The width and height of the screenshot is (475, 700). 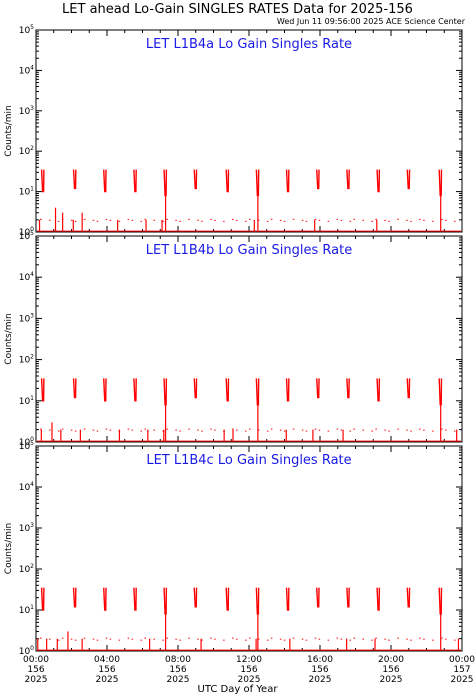 What do you see at coordinates (26, 277) in the screenshot?
I see `y-tick-label: 10⁴` at bounding box center [26, 277].